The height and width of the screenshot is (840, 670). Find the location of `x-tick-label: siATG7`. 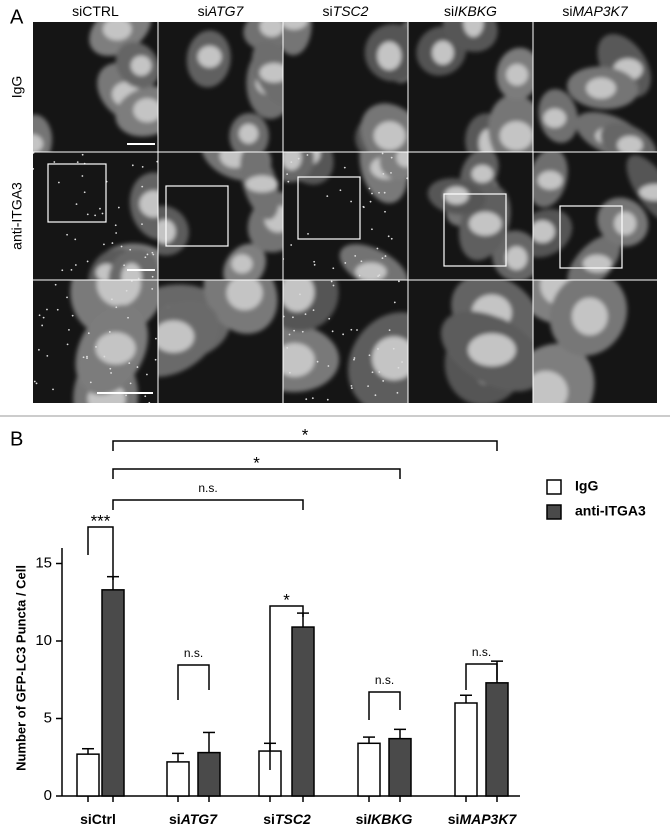

x-tick-label: siATG7 is located at coordinates (193, 819).